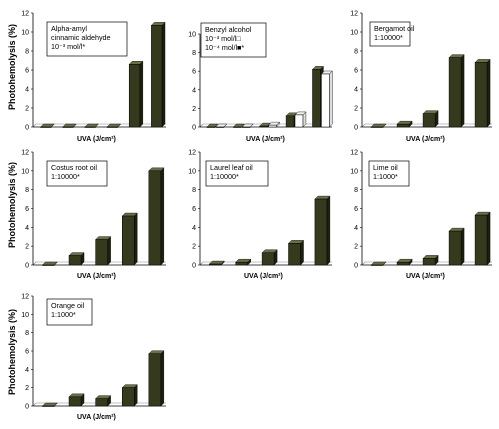 This screenshot has width=499, height=429. Describe the element at coordinates (68, 305) in the screenshot. I see `legend-text: Orange oil` at that location.